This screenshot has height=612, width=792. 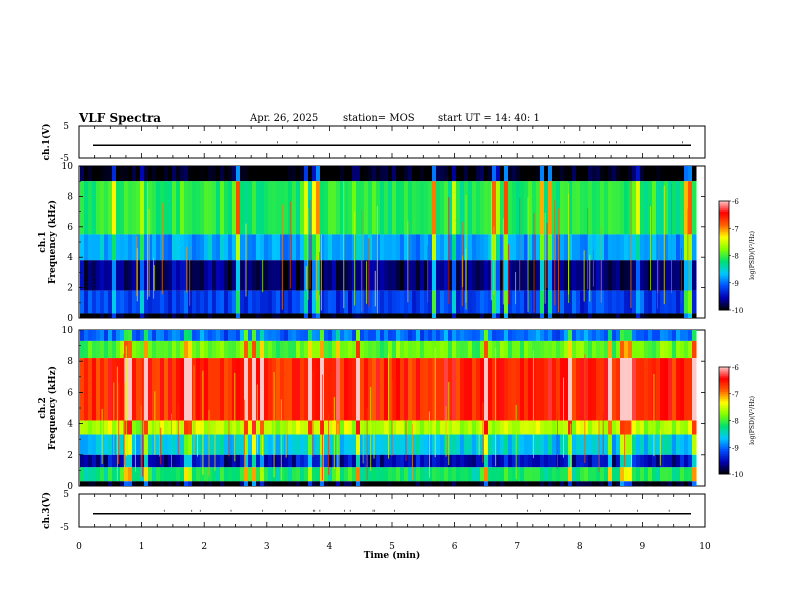 What do you see at coordinates (330, 547) in the screenshot?
I see `x-tick-label: 4` at bounding box center [330, 547].